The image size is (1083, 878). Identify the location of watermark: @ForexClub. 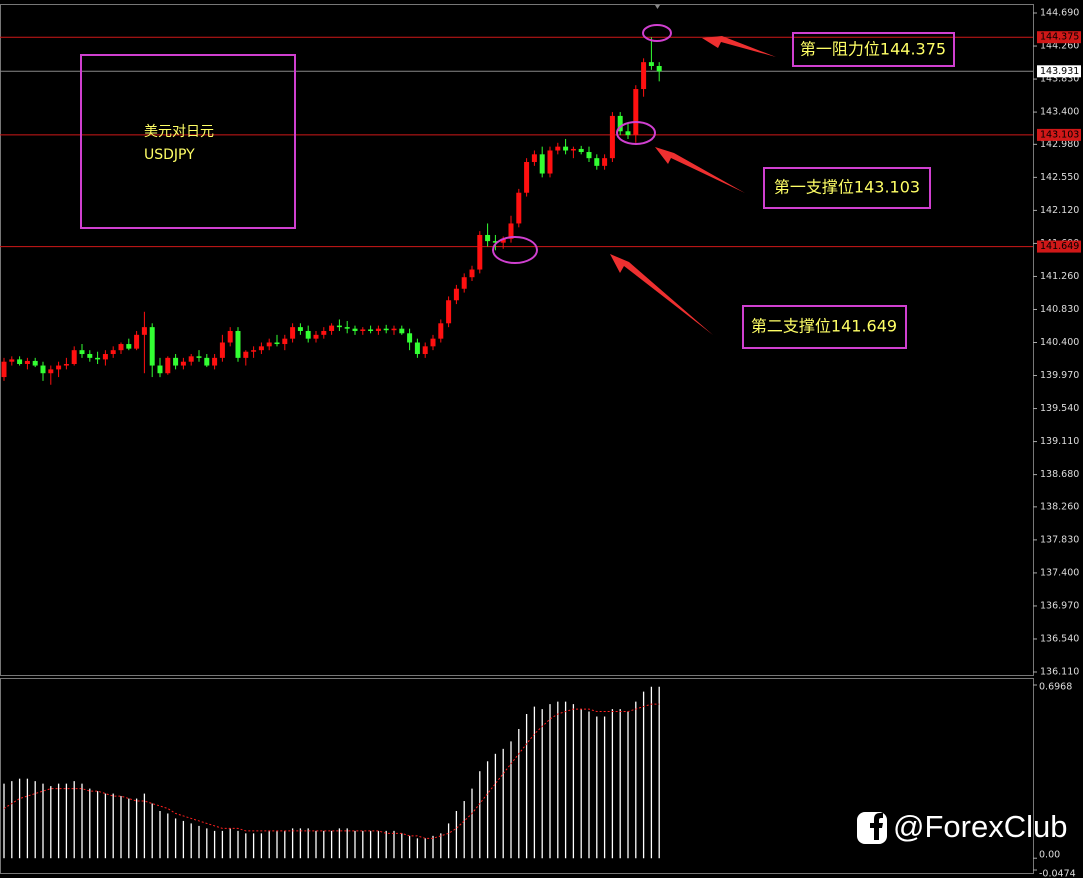
(980, 826).